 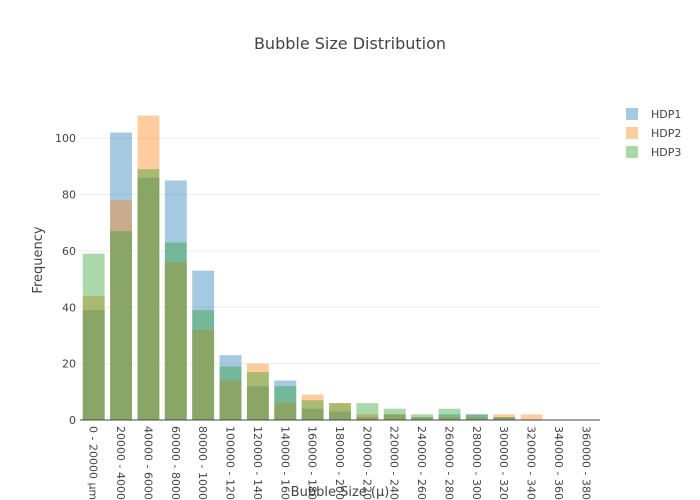 What do you see at coordinates (666, 152) in the screenshot?
I see `legend-label: HDP3` at bounding box center [666, 152].